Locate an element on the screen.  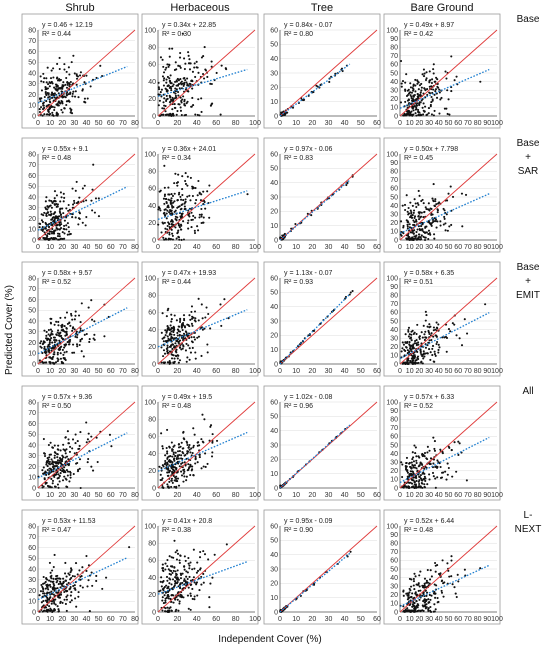
tick-label-y: 60 is located at coordinates (32, 176).